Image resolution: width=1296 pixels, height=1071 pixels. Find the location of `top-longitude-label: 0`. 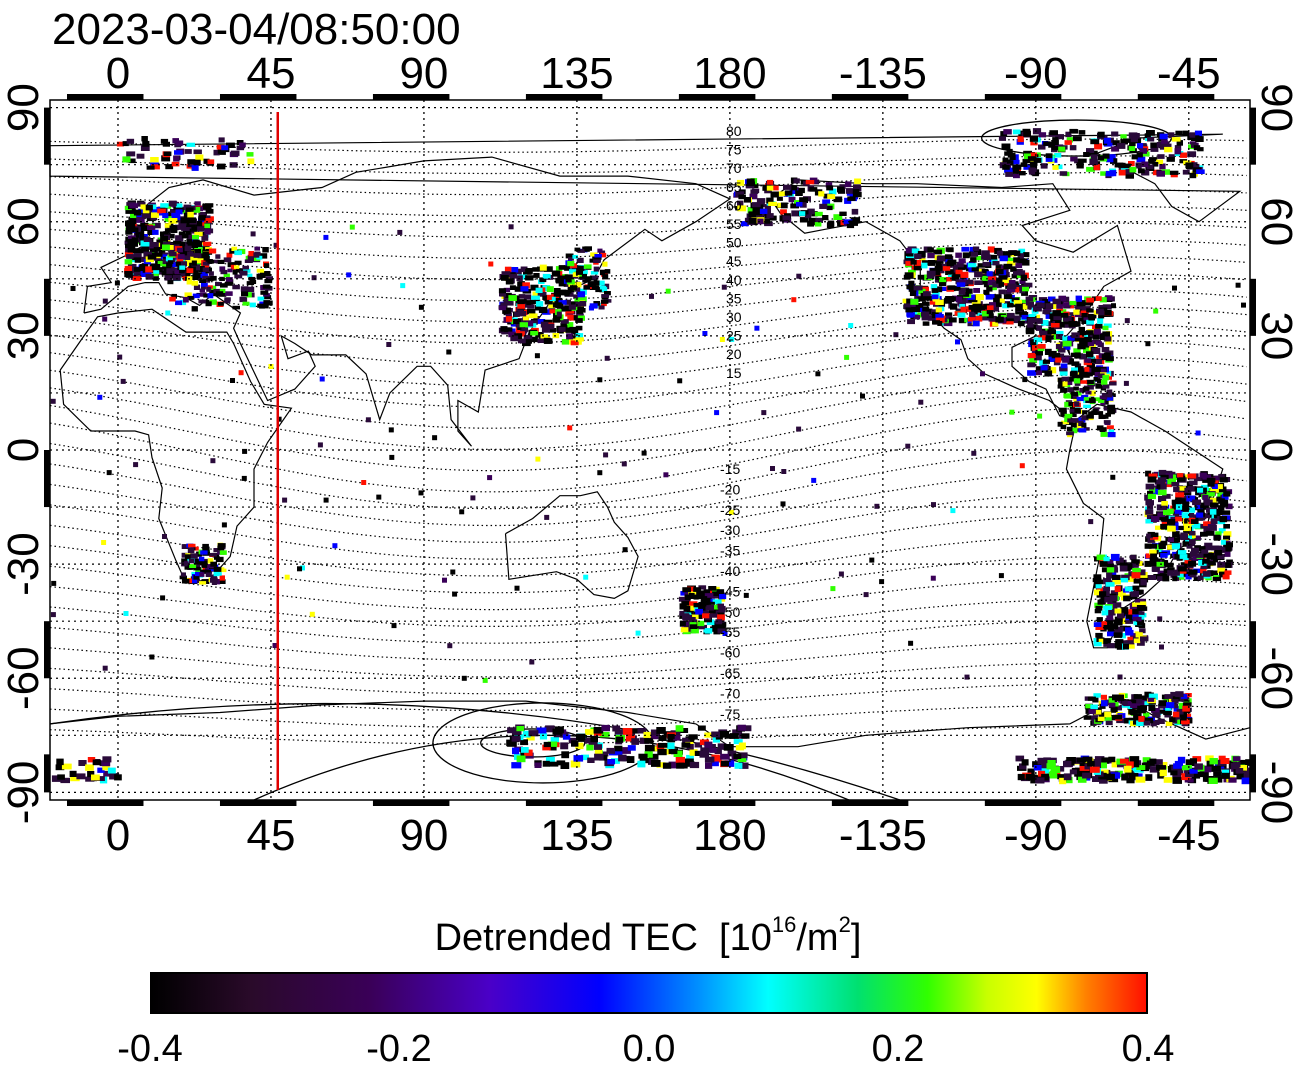

top-longitude-label: 0 is located at coordinates (118, 73).